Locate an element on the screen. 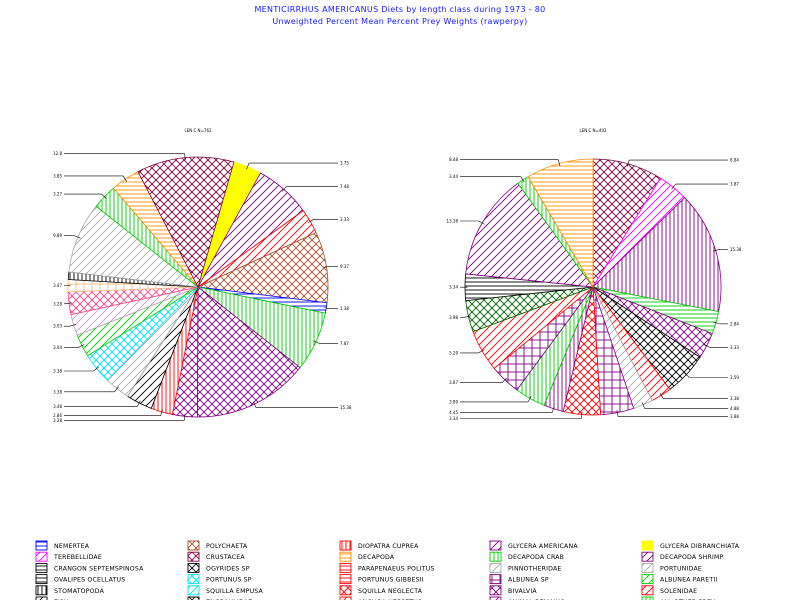  slice-label: 8.84 is located at coordinates (734, 160).